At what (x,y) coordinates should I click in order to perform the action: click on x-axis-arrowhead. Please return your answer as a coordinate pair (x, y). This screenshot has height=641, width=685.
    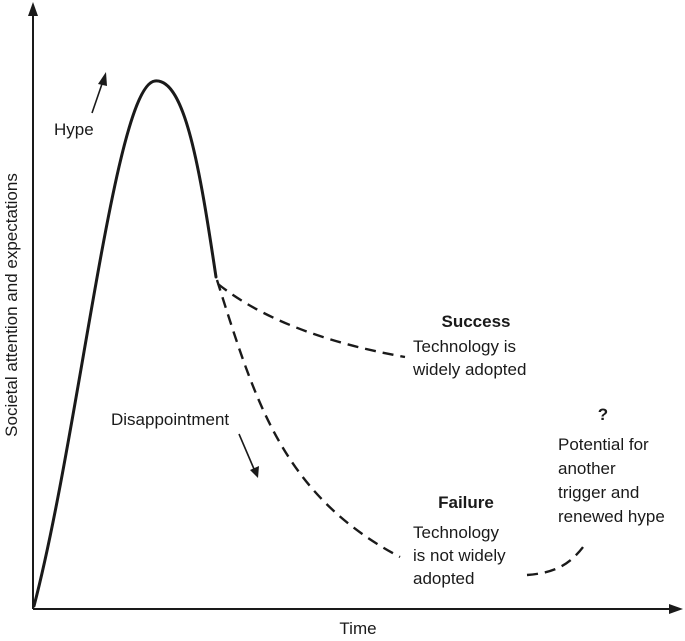
    Looking at the image, I should click on (676, 609).